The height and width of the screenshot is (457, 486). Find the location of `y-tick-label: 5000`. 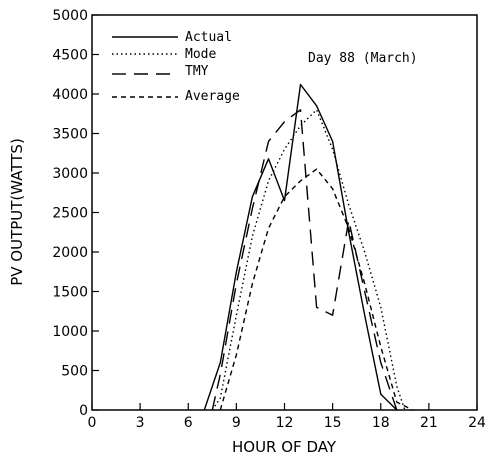

y-tick-label: 5000 is located at coordinates (70, 16).